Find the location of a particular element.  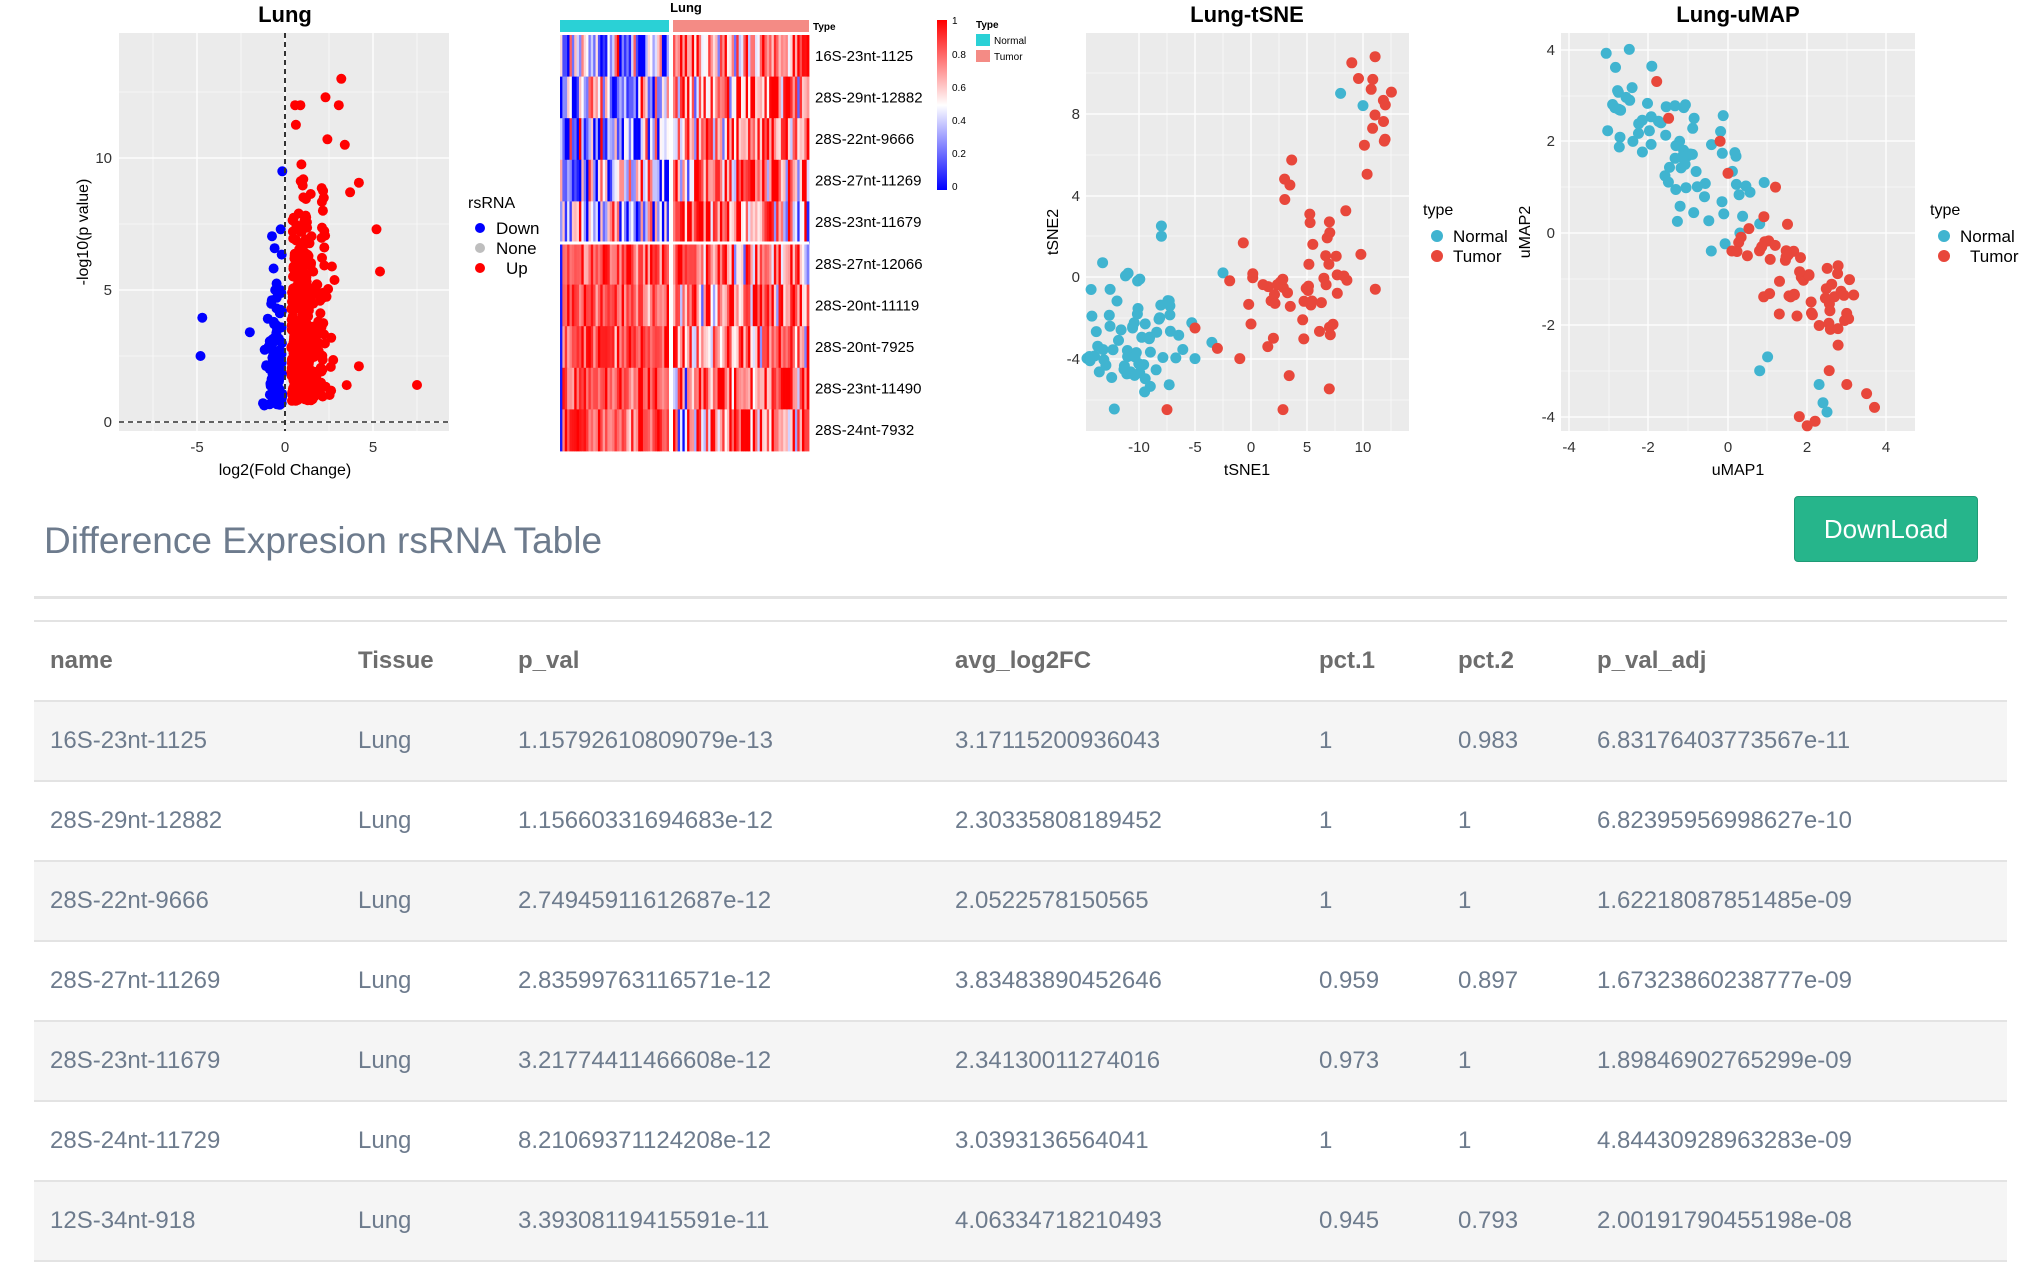

volcano-point-down is located at coordinates (271, 300).